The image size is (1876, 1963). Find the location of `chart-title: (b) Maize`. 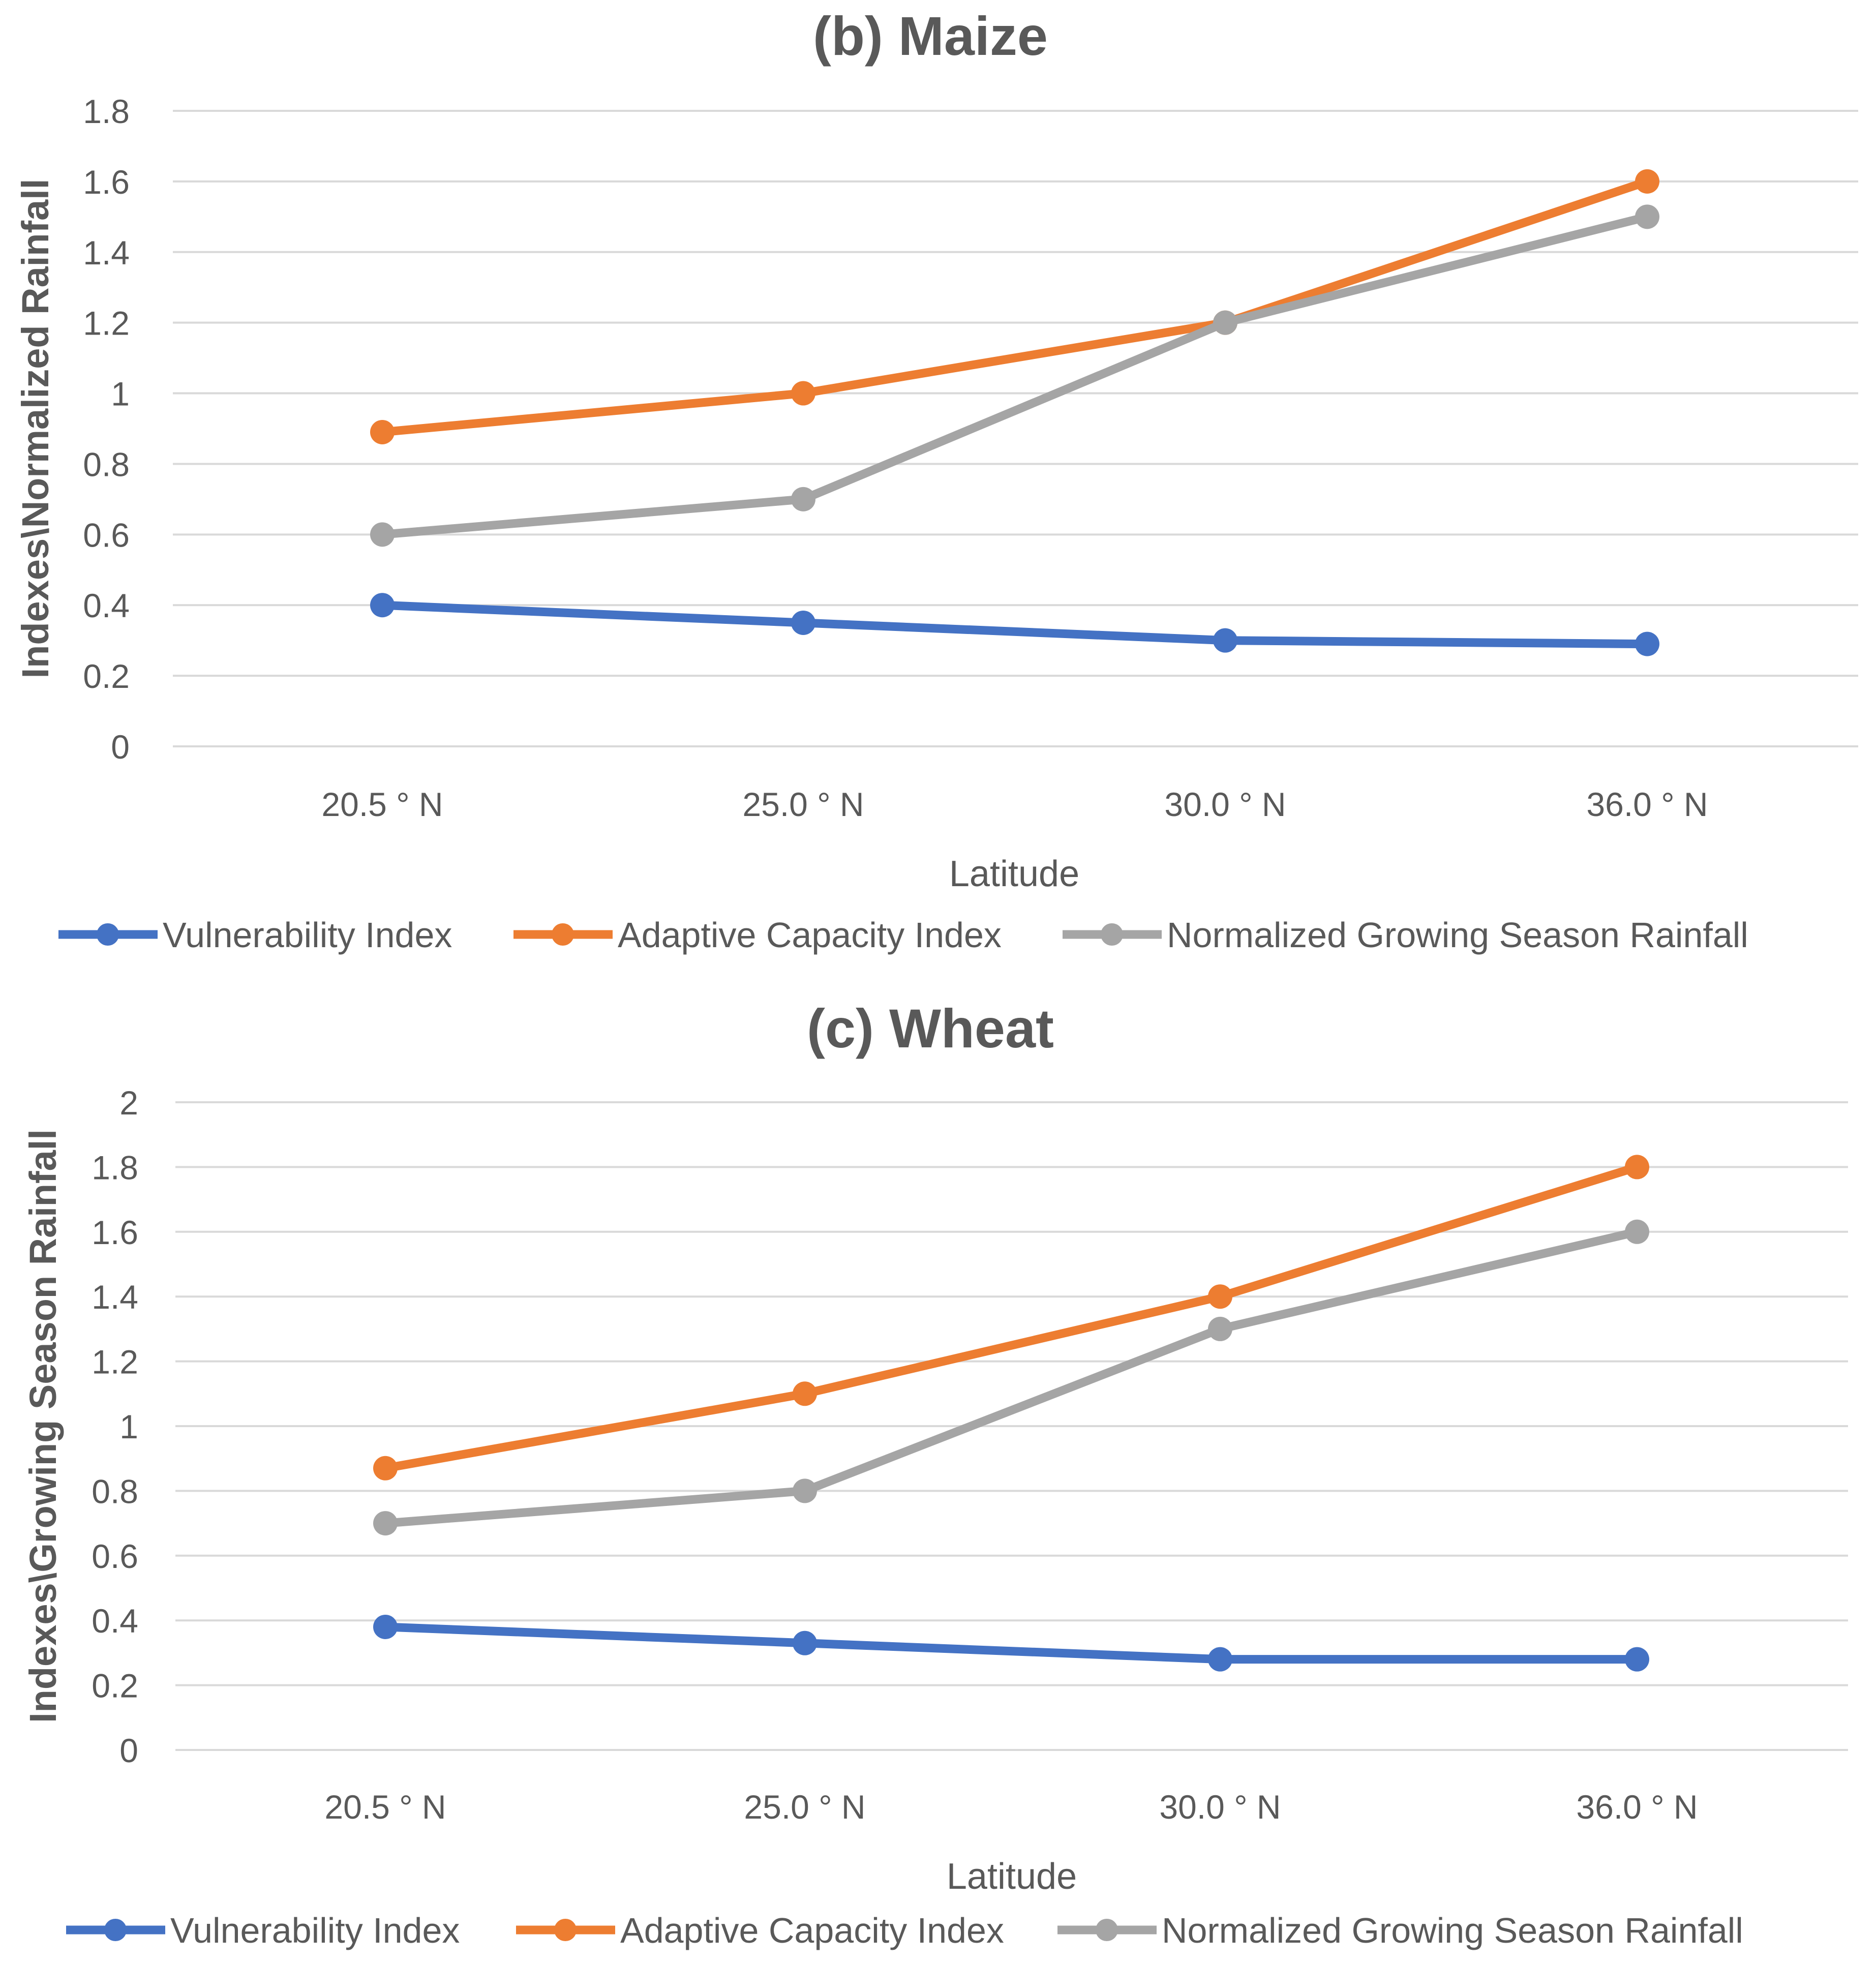

chart-title: (b) Maize is located at coordinates (930, 36).